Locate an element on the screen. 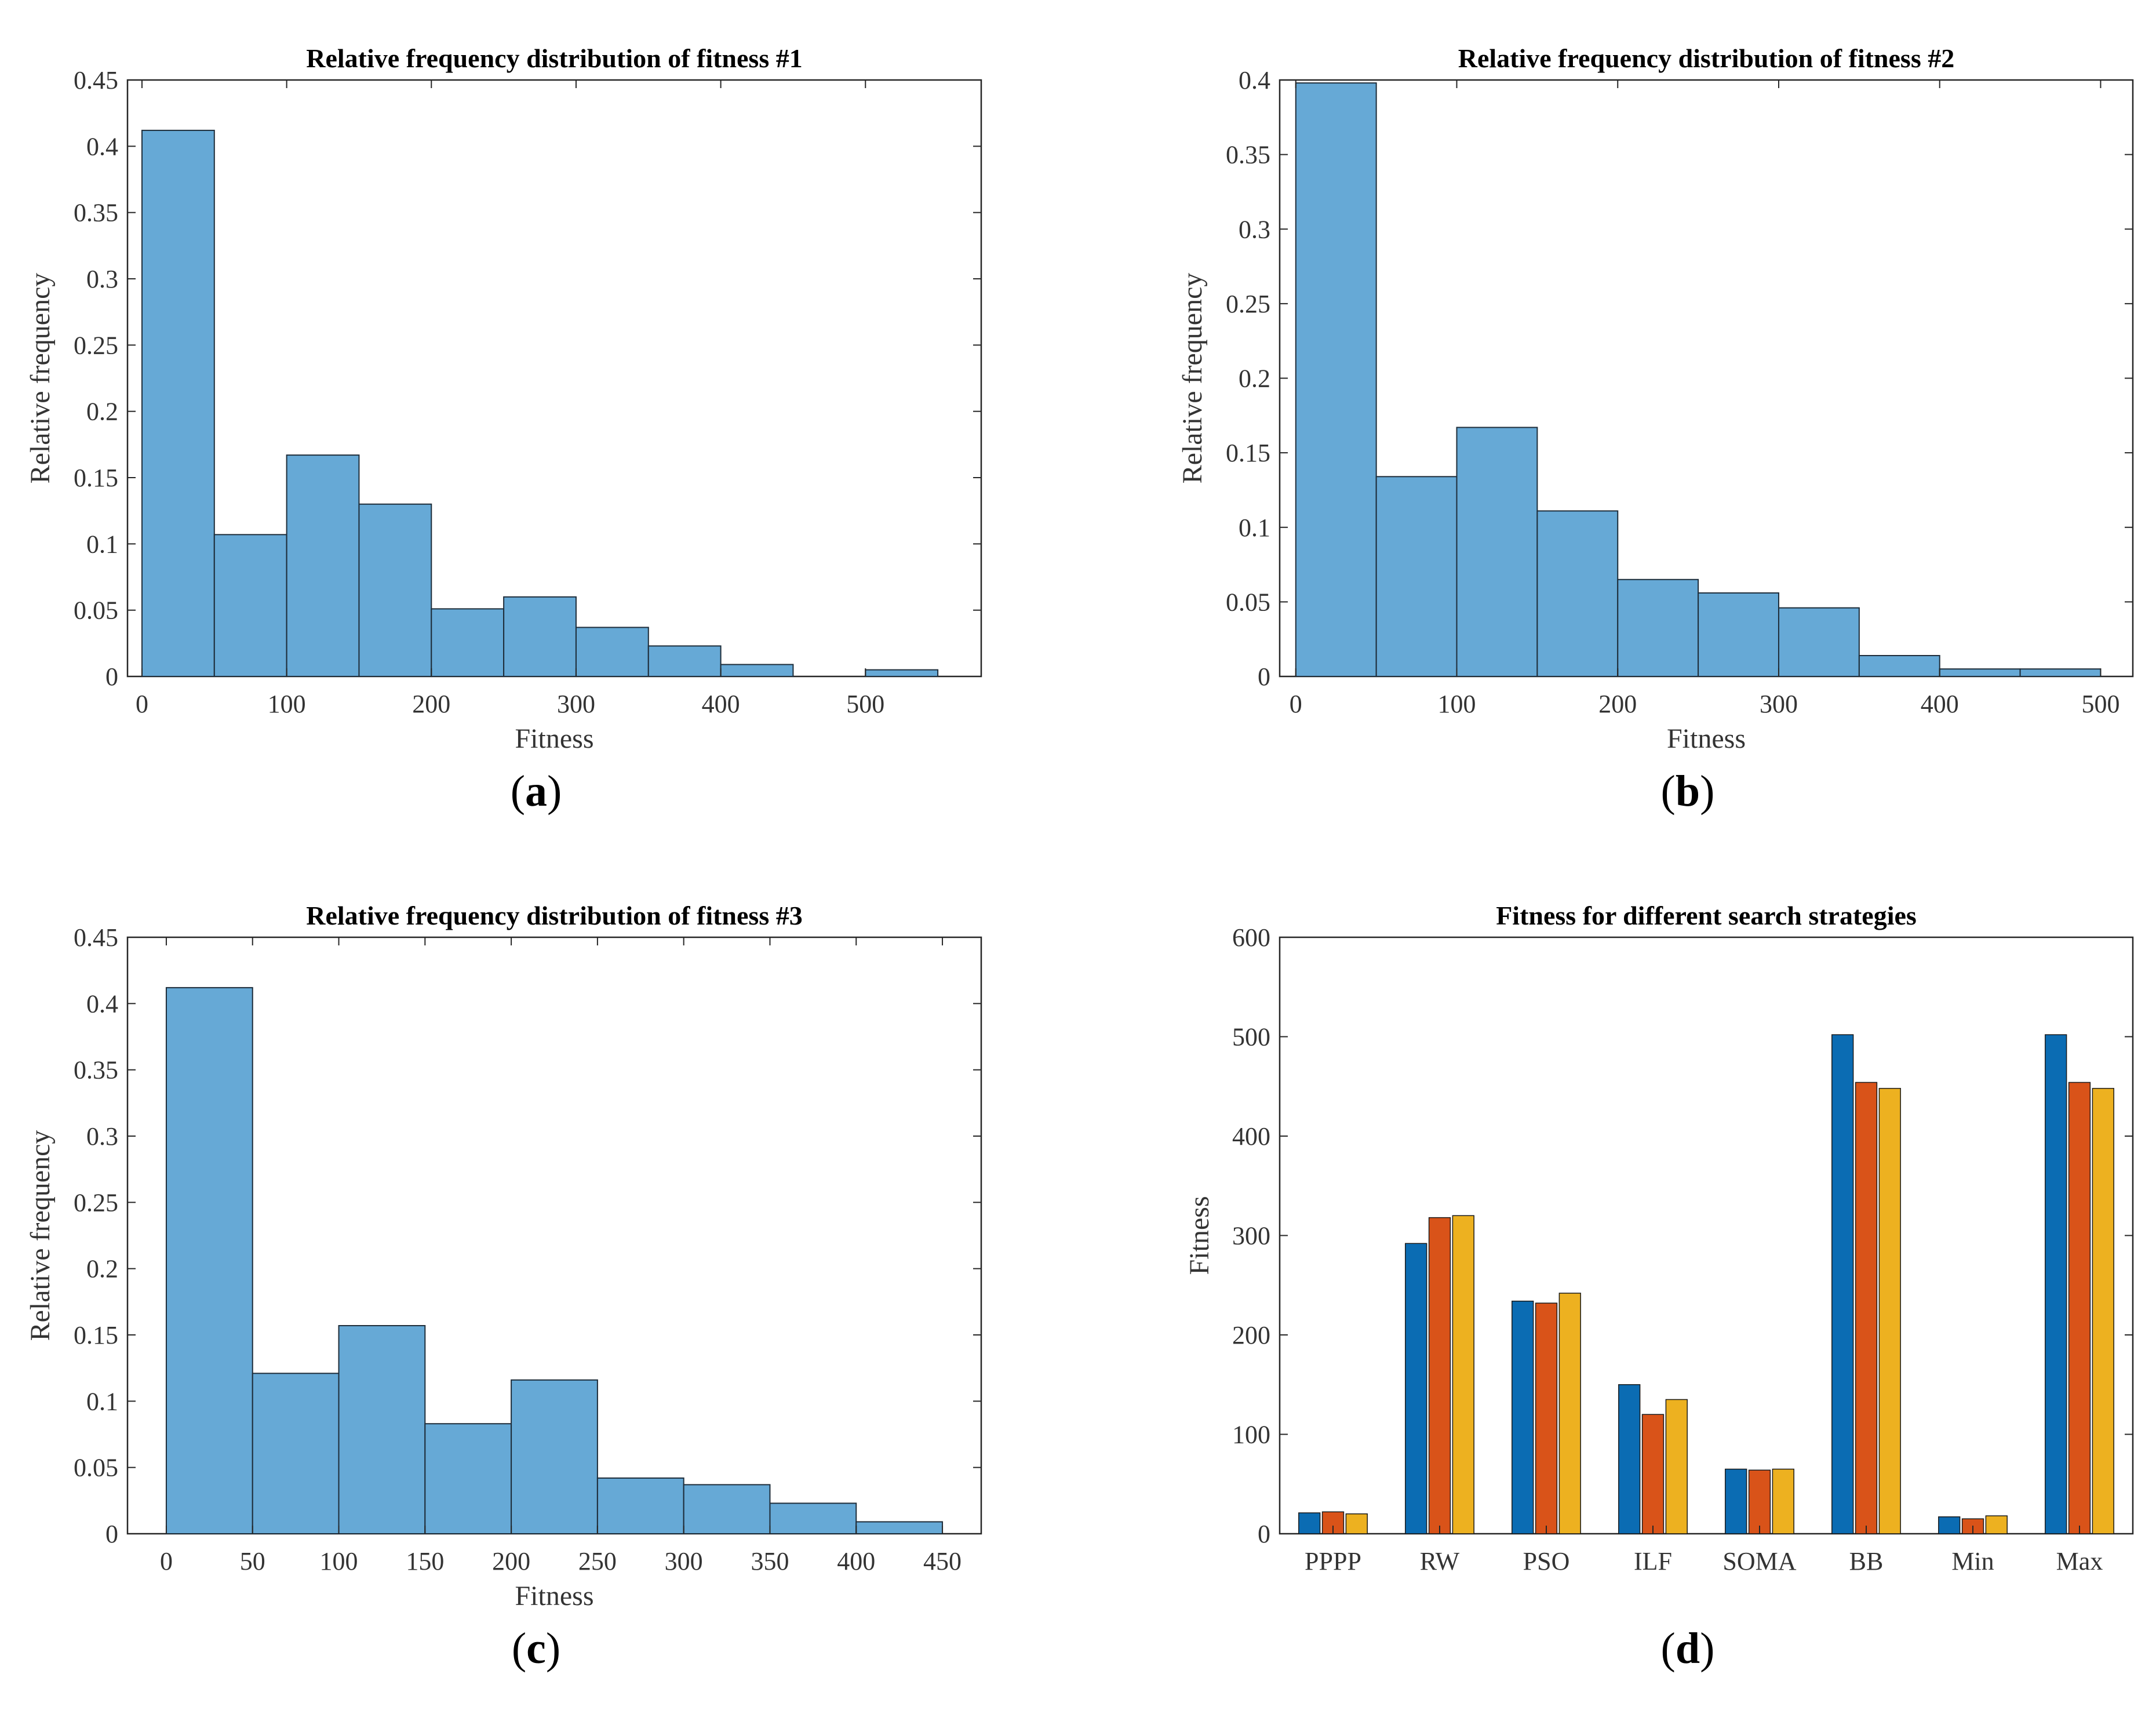  x-tick-label: SOMA is located at coordinates (1759, 1561).